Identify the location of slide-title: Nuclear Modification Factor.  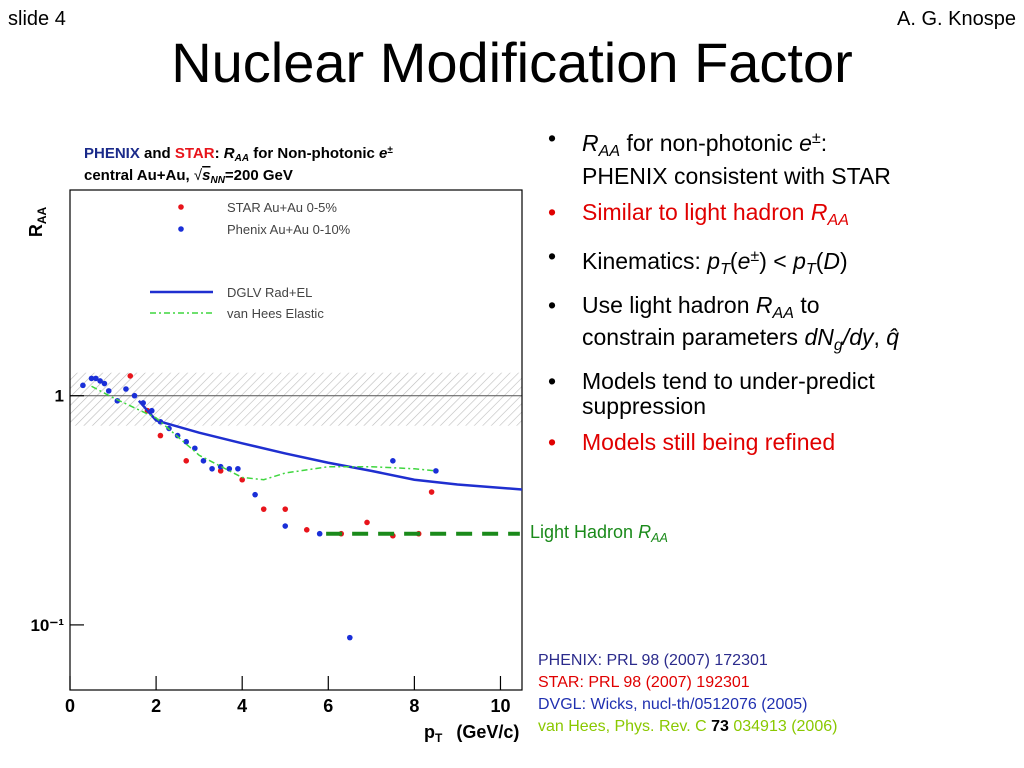
(512, 62).